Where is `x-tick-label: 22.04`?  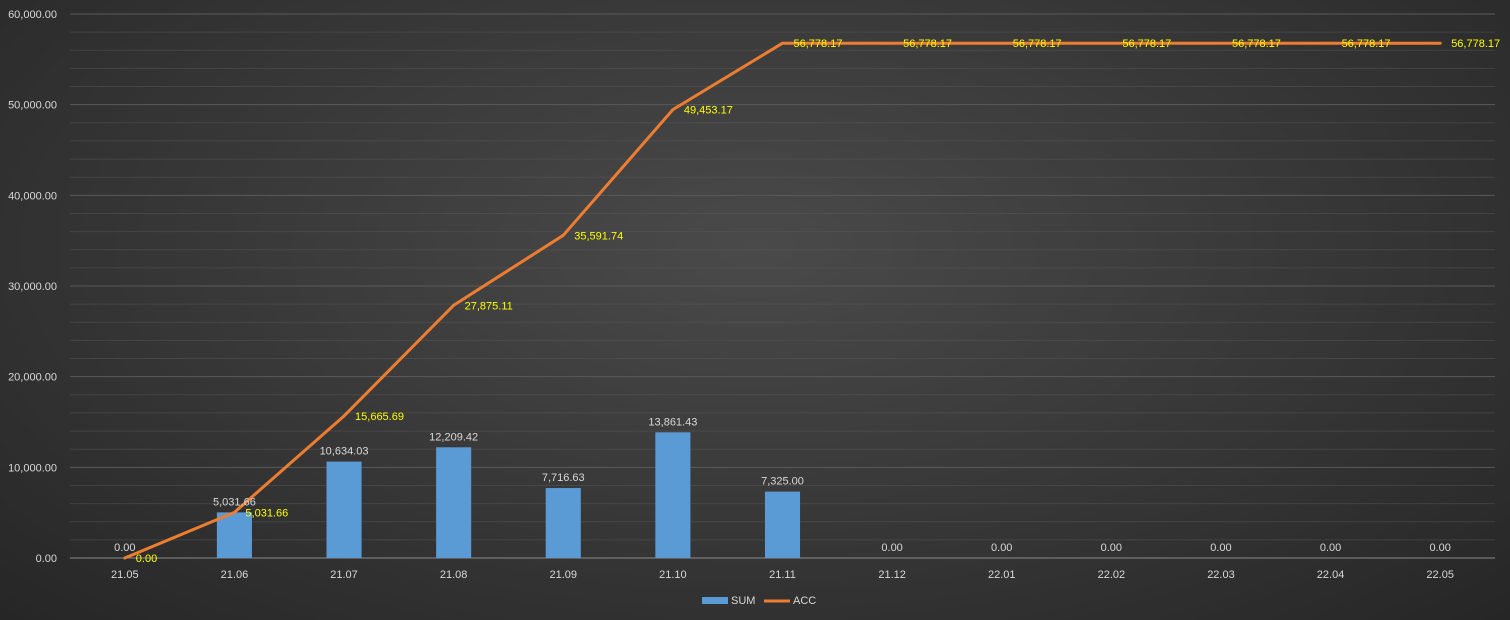
x-tick-label: 22.04 is located at coordinates (1331, 575).